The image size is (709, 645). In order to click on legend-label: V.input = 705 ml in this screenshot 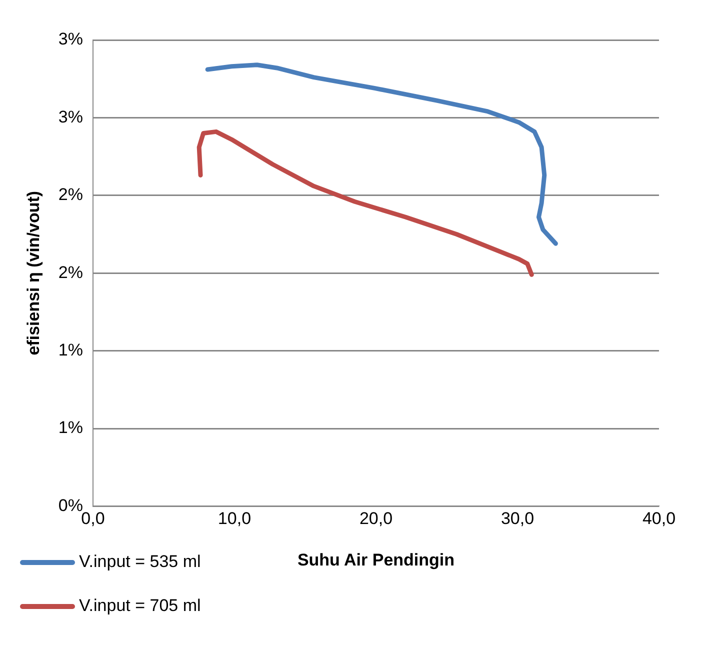, I will do `click(140, 606)`.